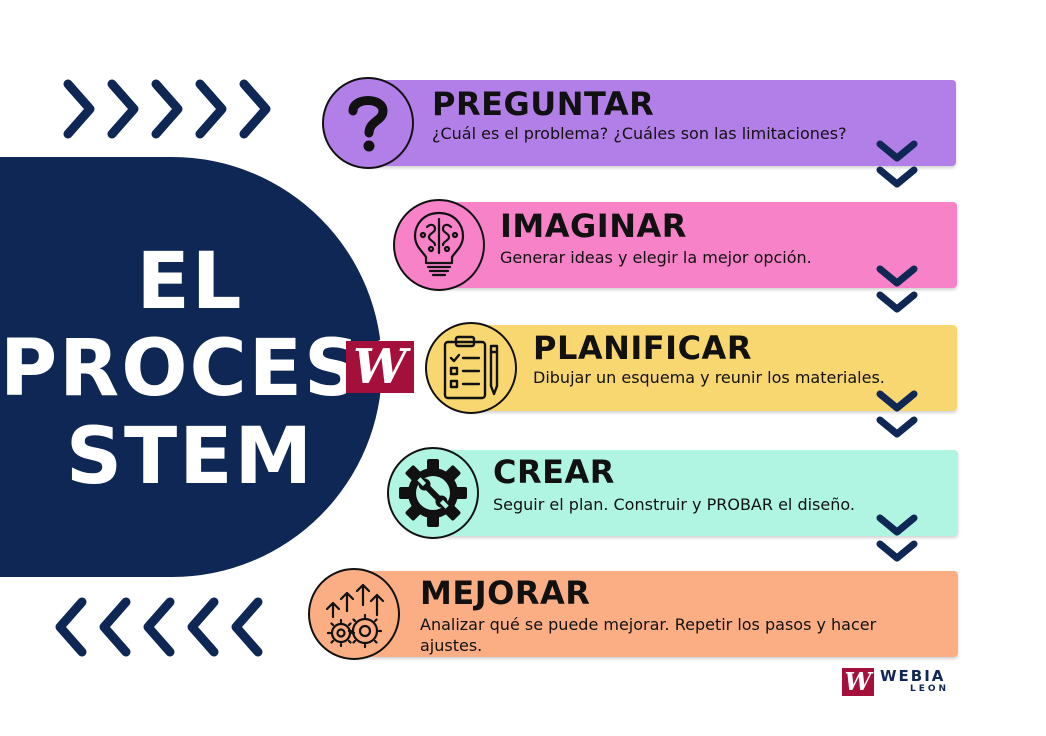 This screenshot has width=1046, height=736. I want to click on title-line-el: EL, so click(190, 282).